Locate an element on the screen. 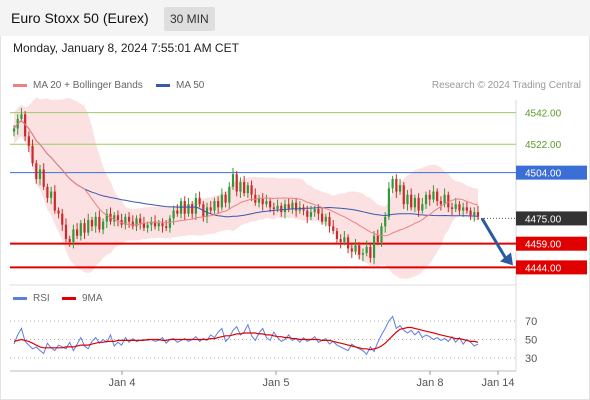  header-bar is located at coordinates (295, 18).